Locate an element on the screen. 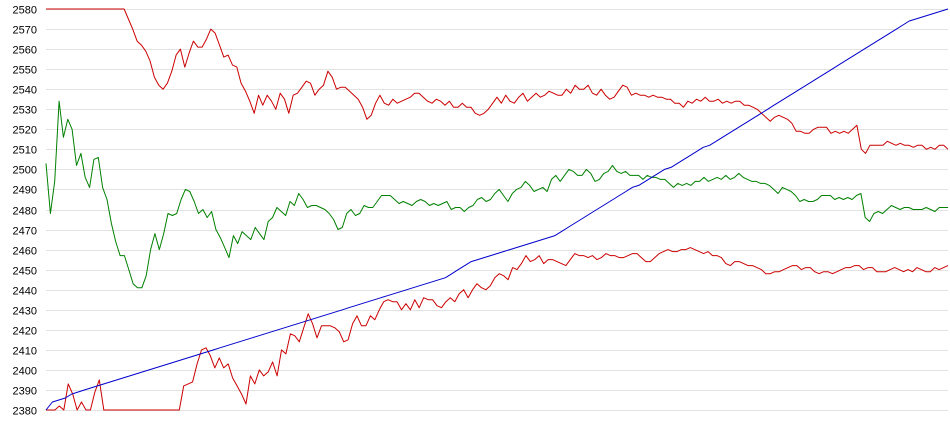  y-tick-label: 2500 is located at coordinates (25, 171).